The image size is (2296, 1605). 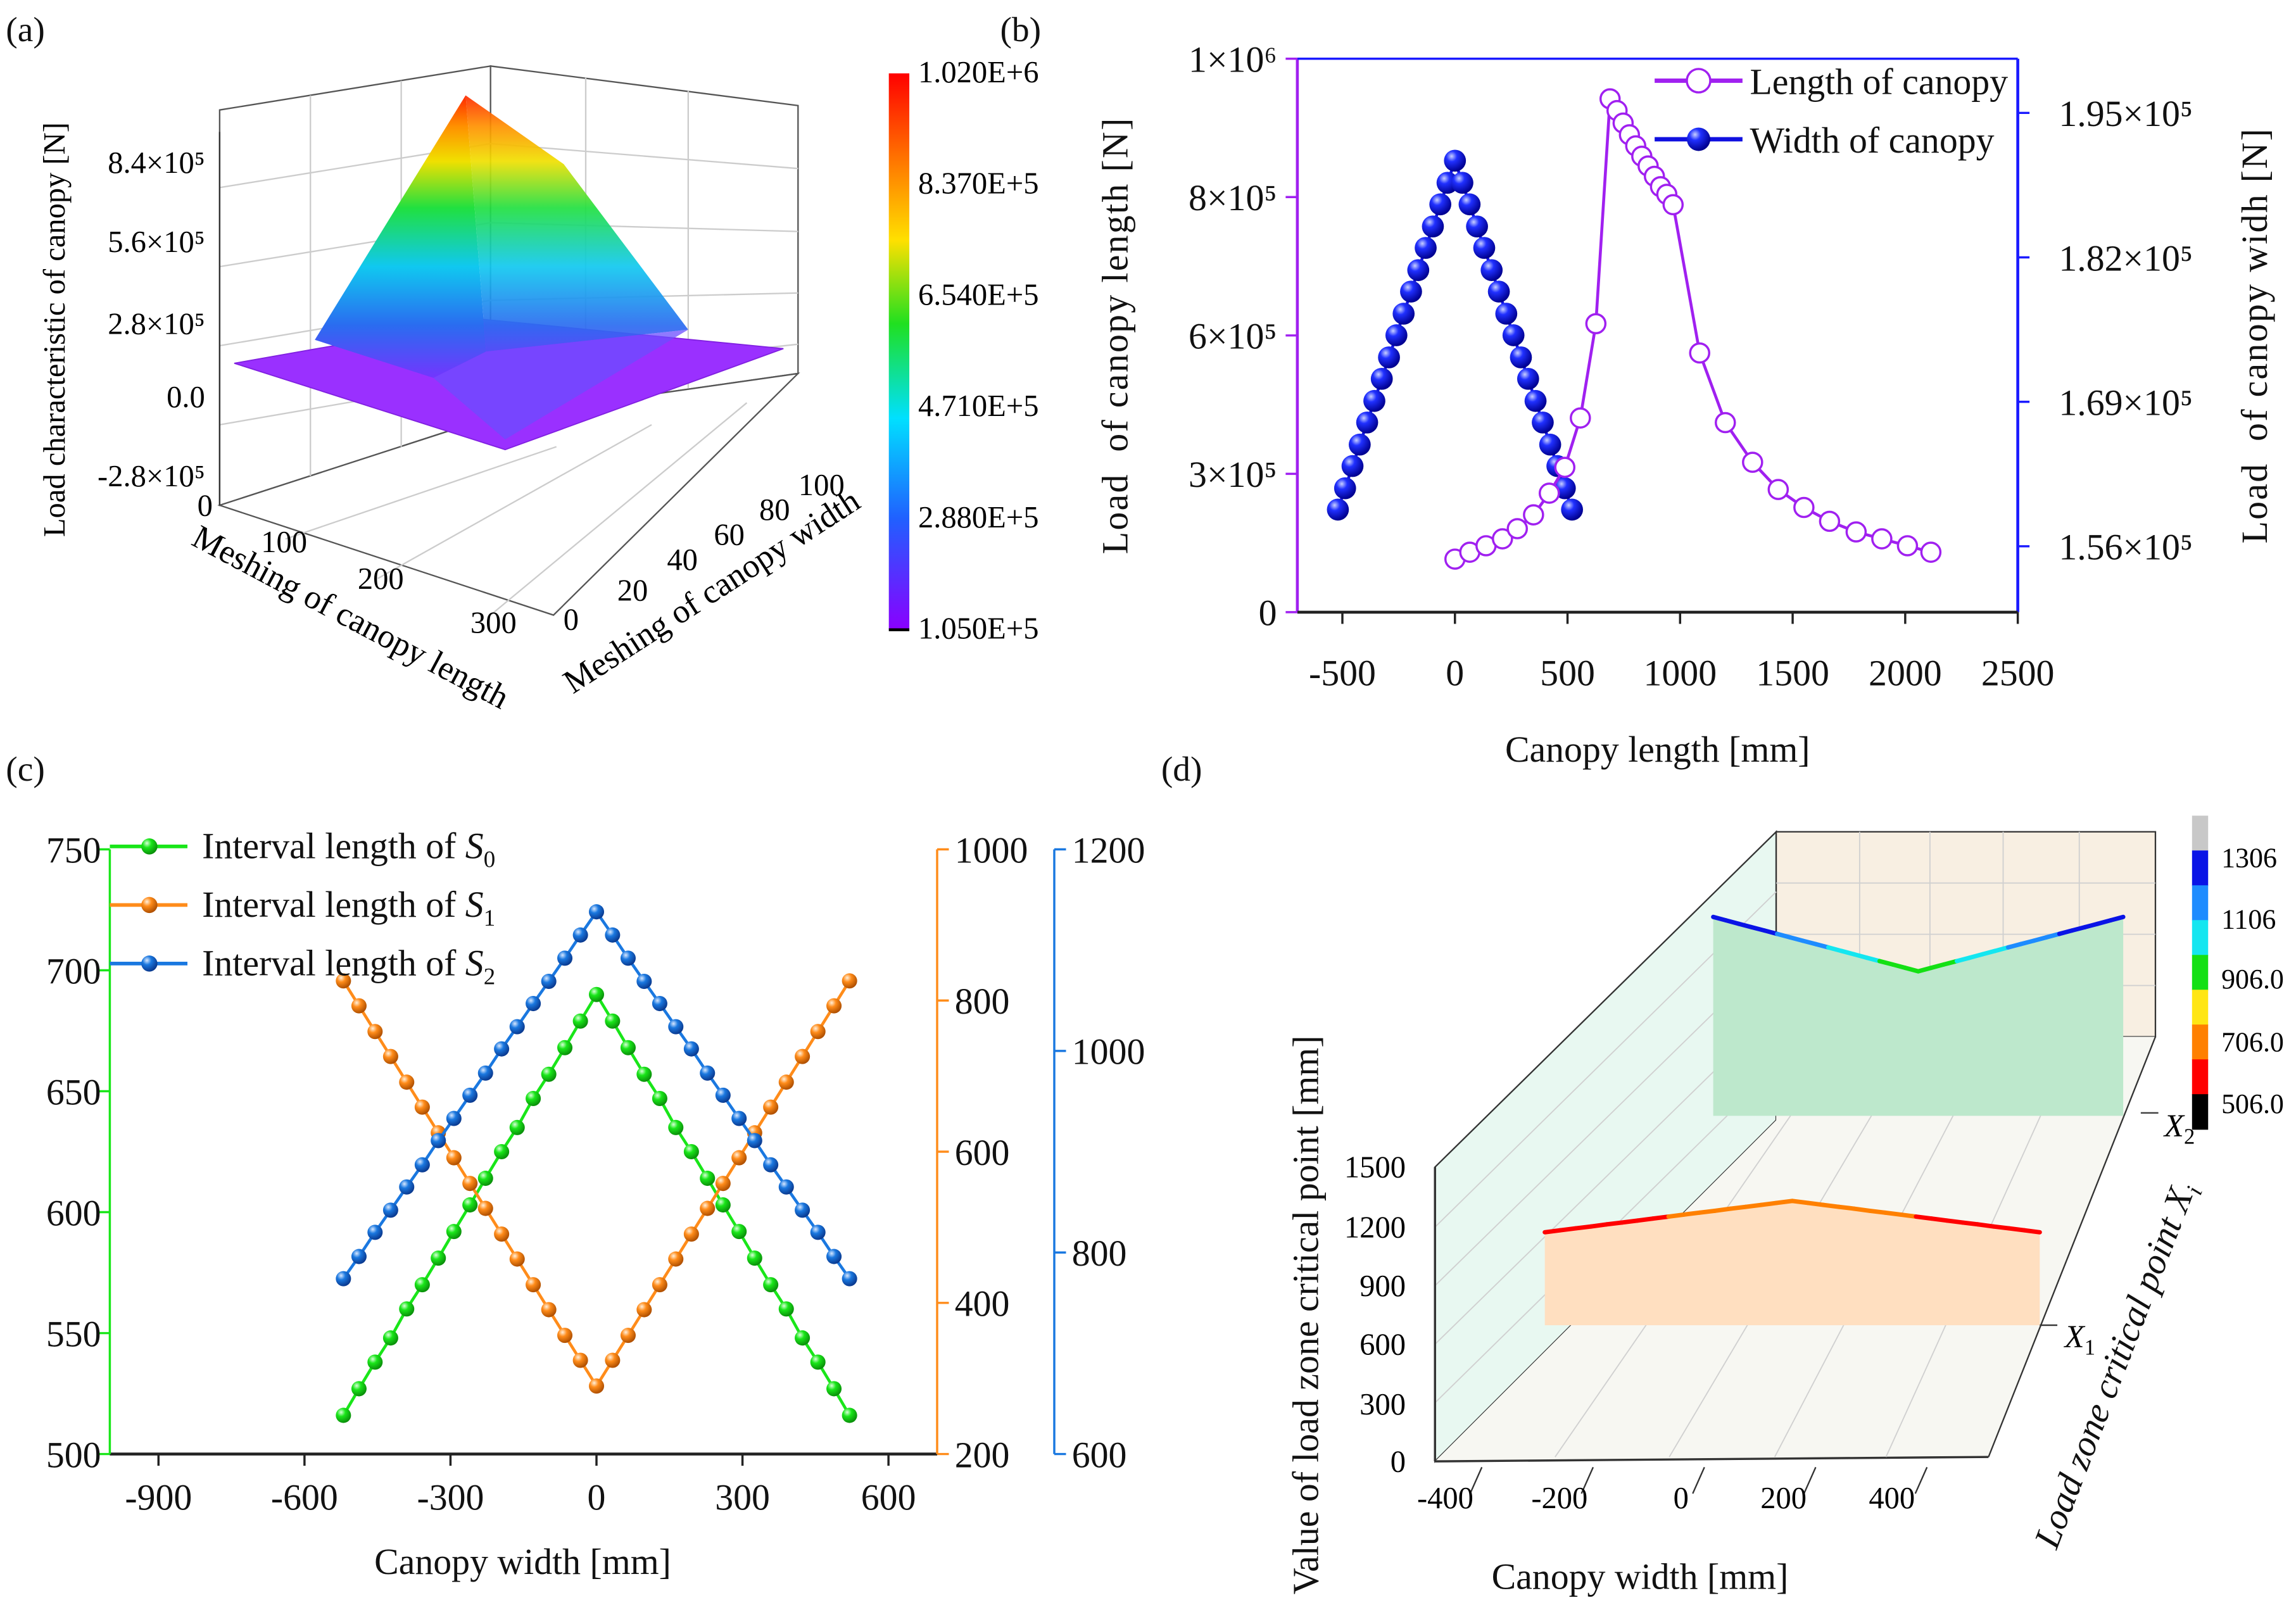 I want to click on colorbar-tick-label: 906.0, so click(x=2252, y=979).